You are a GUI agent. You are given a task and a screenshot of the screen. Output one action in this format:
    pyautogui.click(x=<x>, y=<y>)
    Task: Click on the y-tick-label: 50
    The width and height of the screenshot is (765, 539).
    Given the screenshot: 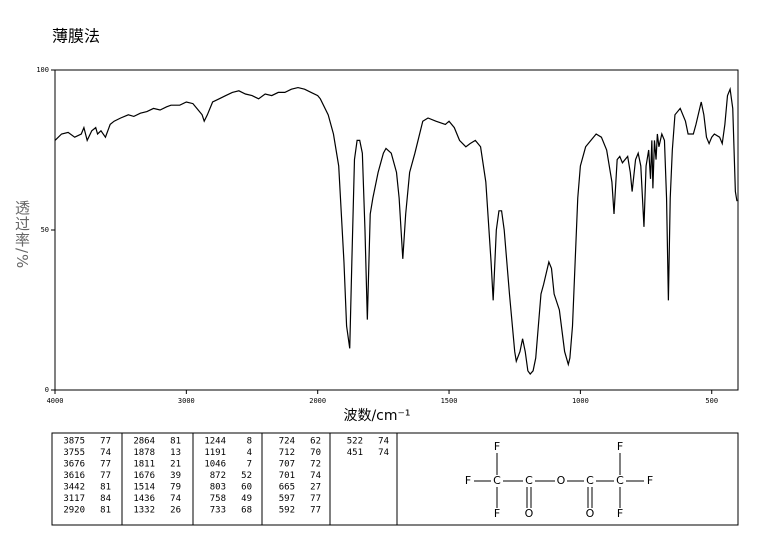 What is the action you would take?
    pyautogui.click(x=45, y=230)
    